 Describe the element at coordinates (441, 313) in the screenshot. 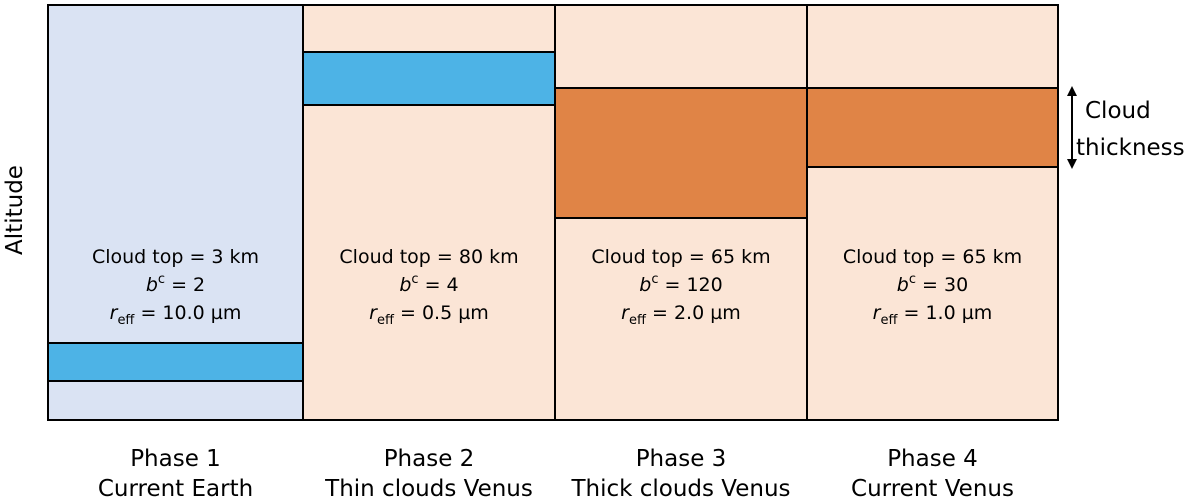

I see `value: = 0.5 µm` at that location.